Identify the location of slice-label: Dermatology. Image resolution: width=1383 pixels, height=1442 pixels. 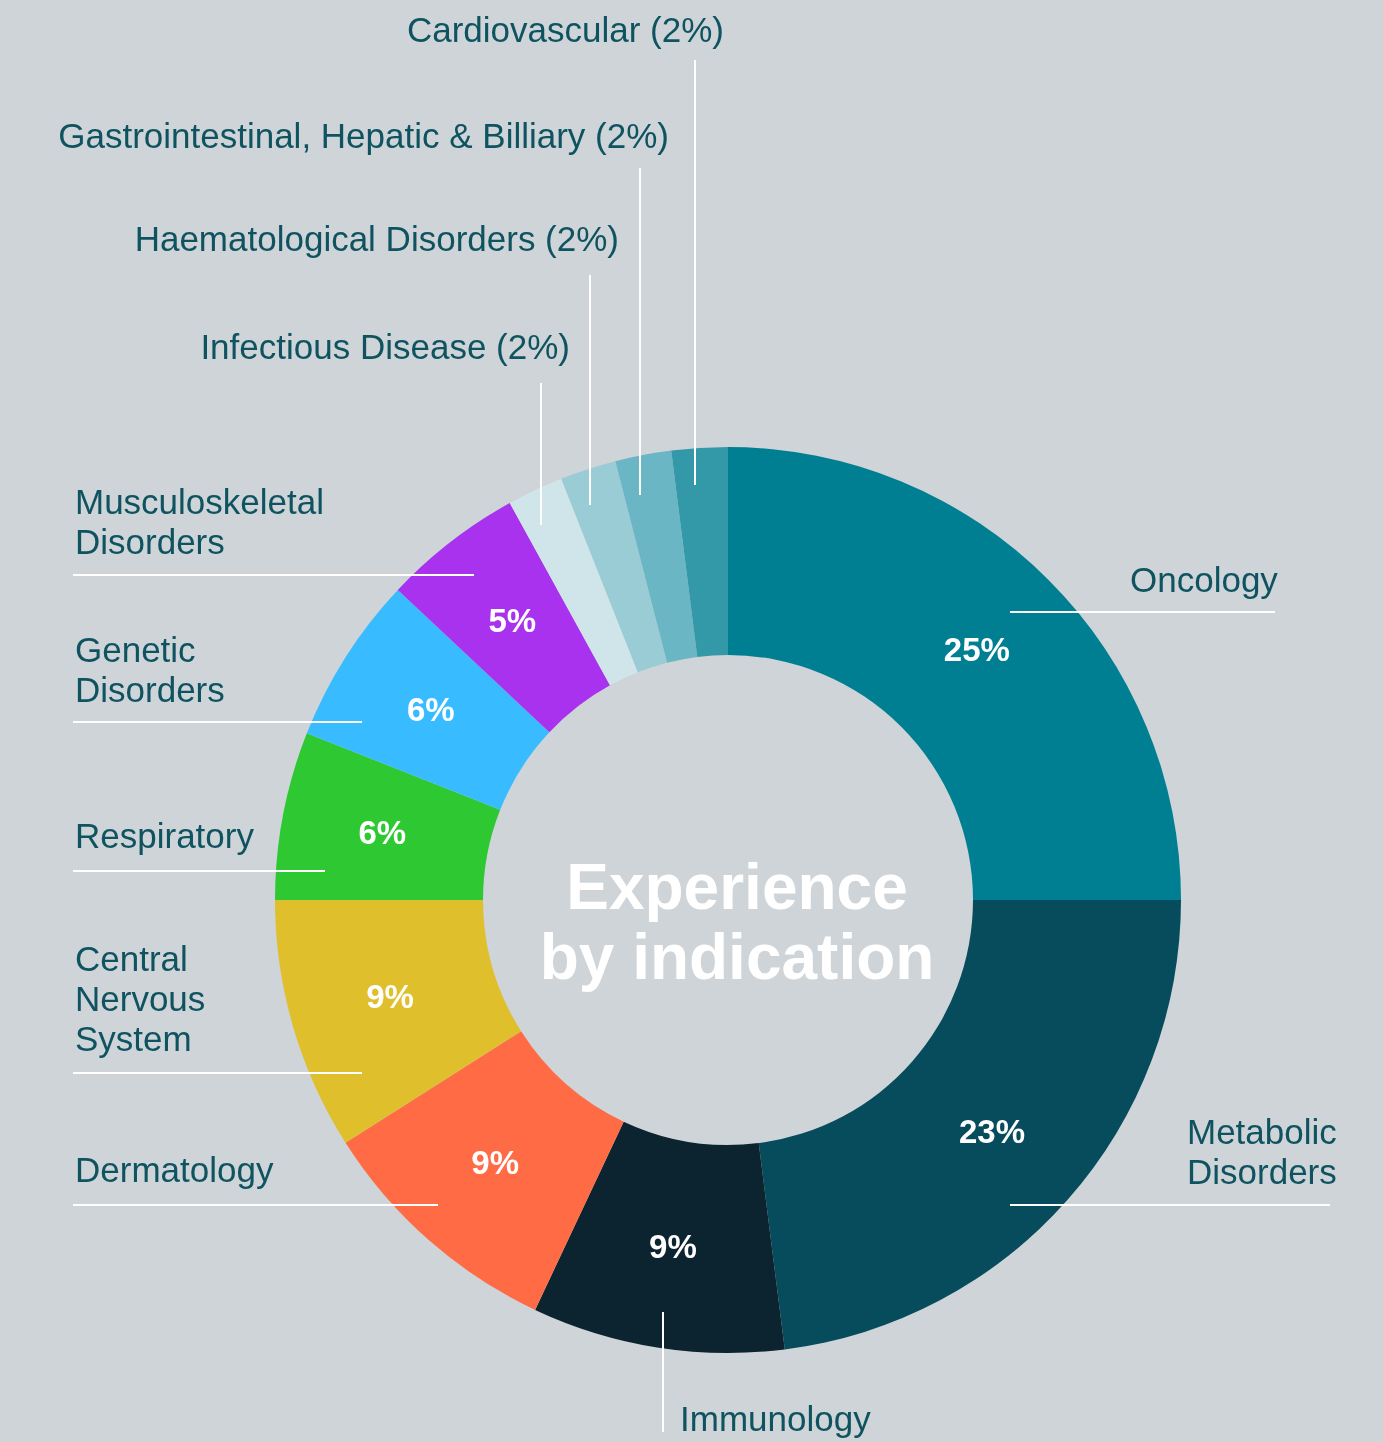
(174, 1169).